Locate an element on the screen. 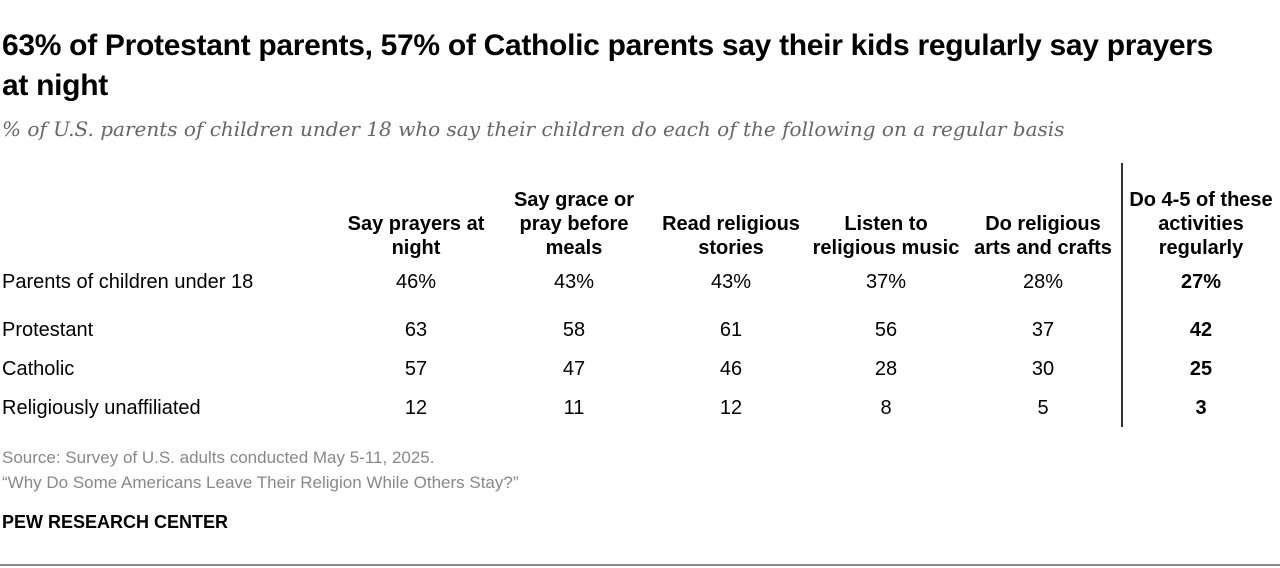  bottom-divider is located at coordinates (640, 565).